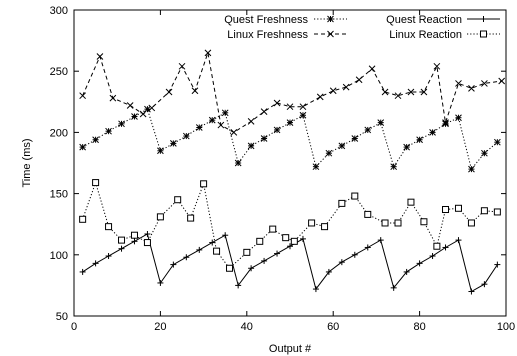 This screenshot has width=517, height=356. What do you see at coordinates (287, 35) in the screenshot?
I see `legend-entry: Linux Freshness` at bounding box center [287, 35].